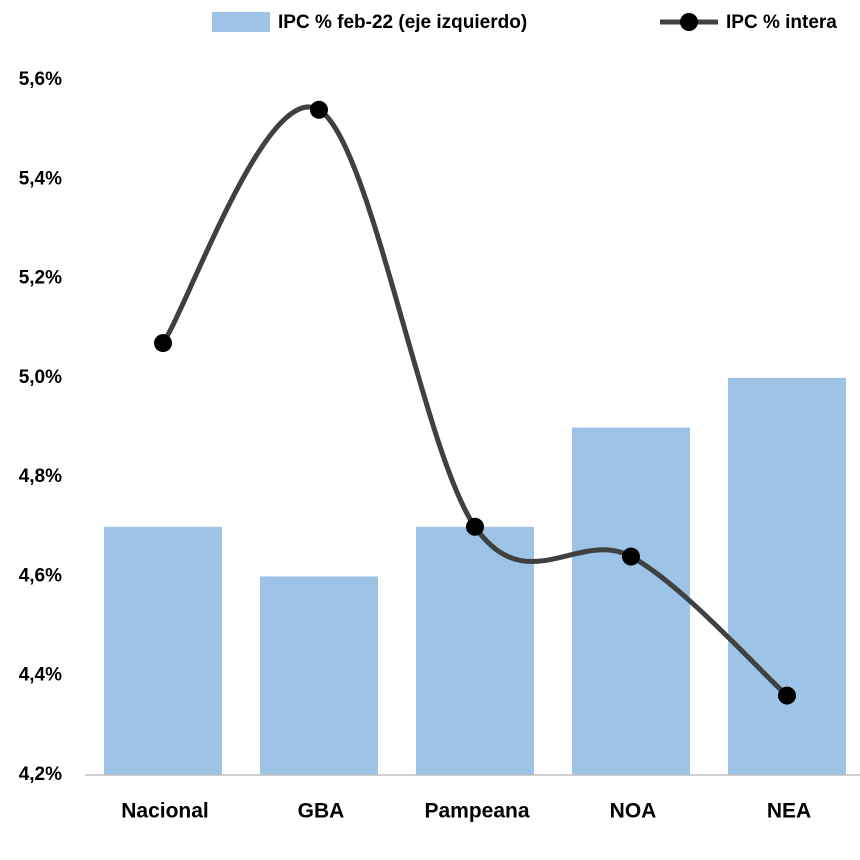  I want to click on legend-label: IPC % feb-22 (eje izquierdo), so click(402, 22).